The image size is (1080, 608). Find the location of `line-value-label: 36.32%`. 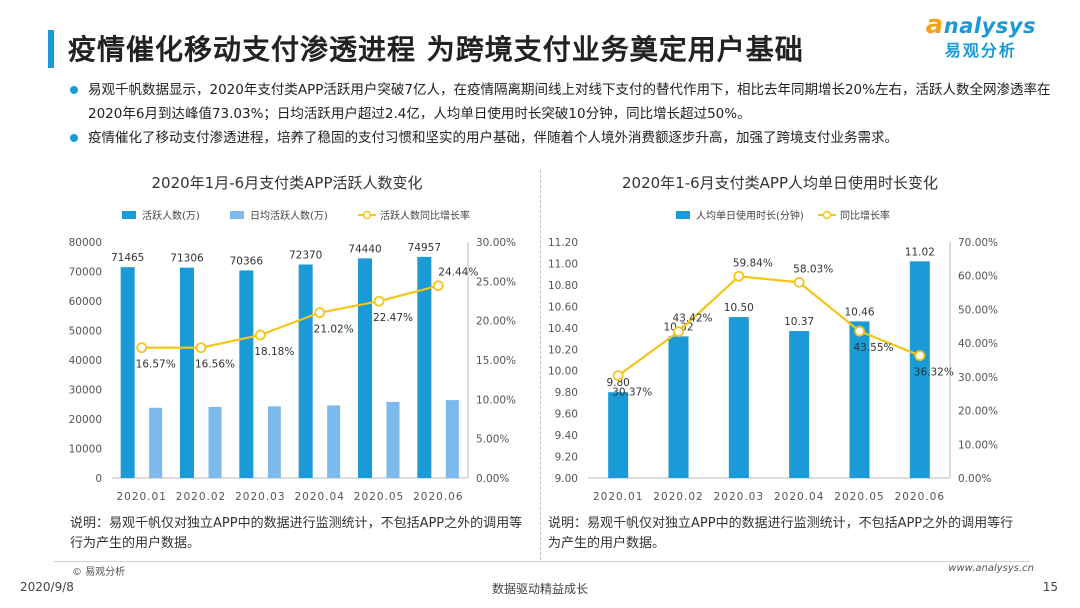

line-value-label: 36.32% is located at coordinates (934, 373).